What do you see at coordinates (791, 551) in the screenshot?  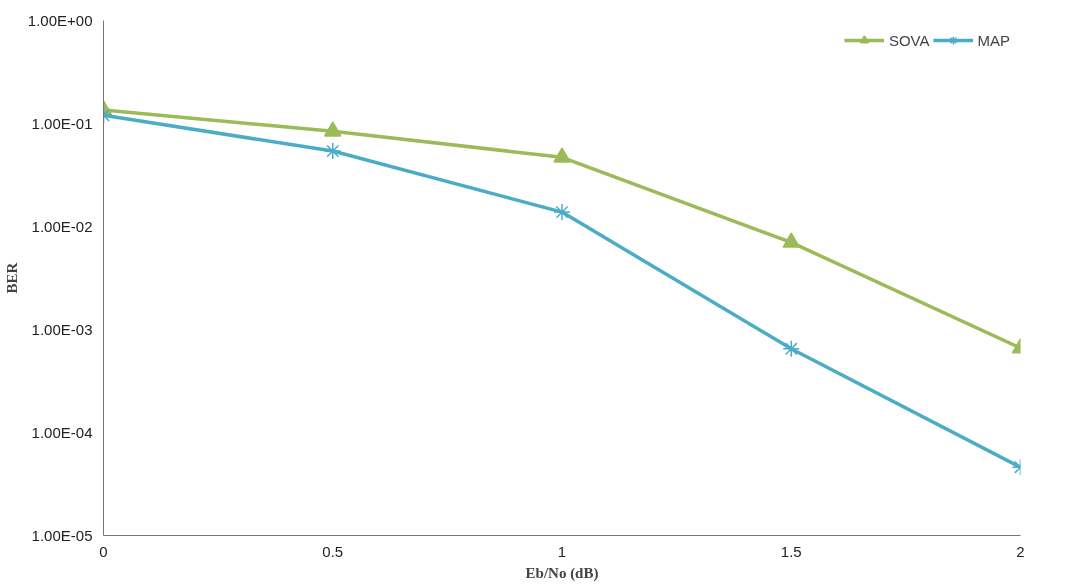 I see `x-tick-label: 1.5` at bounding box center [791, 551].